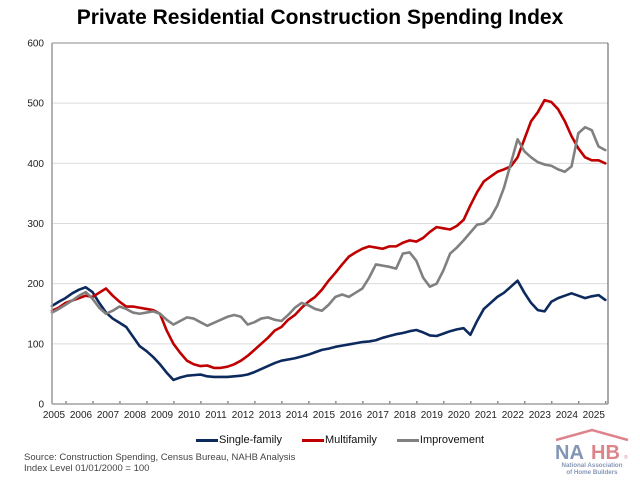 This screenshot has height=480, width=640. What do you see at coordinates (54, 415) in the screenshot?
I see `x-tick-label: 2005` at bounding box center [54, 415].